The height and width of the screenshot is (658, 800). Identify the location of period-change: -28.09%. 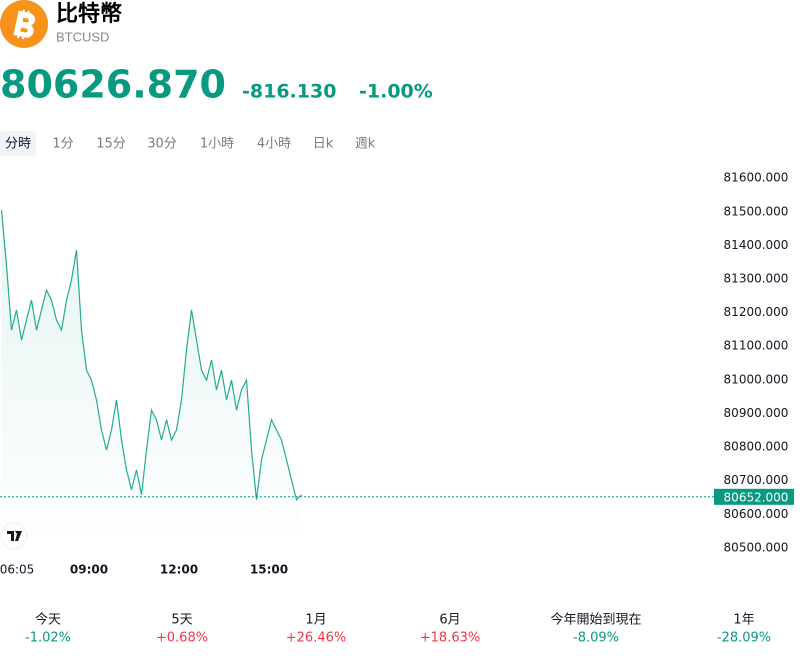
(744, 638).